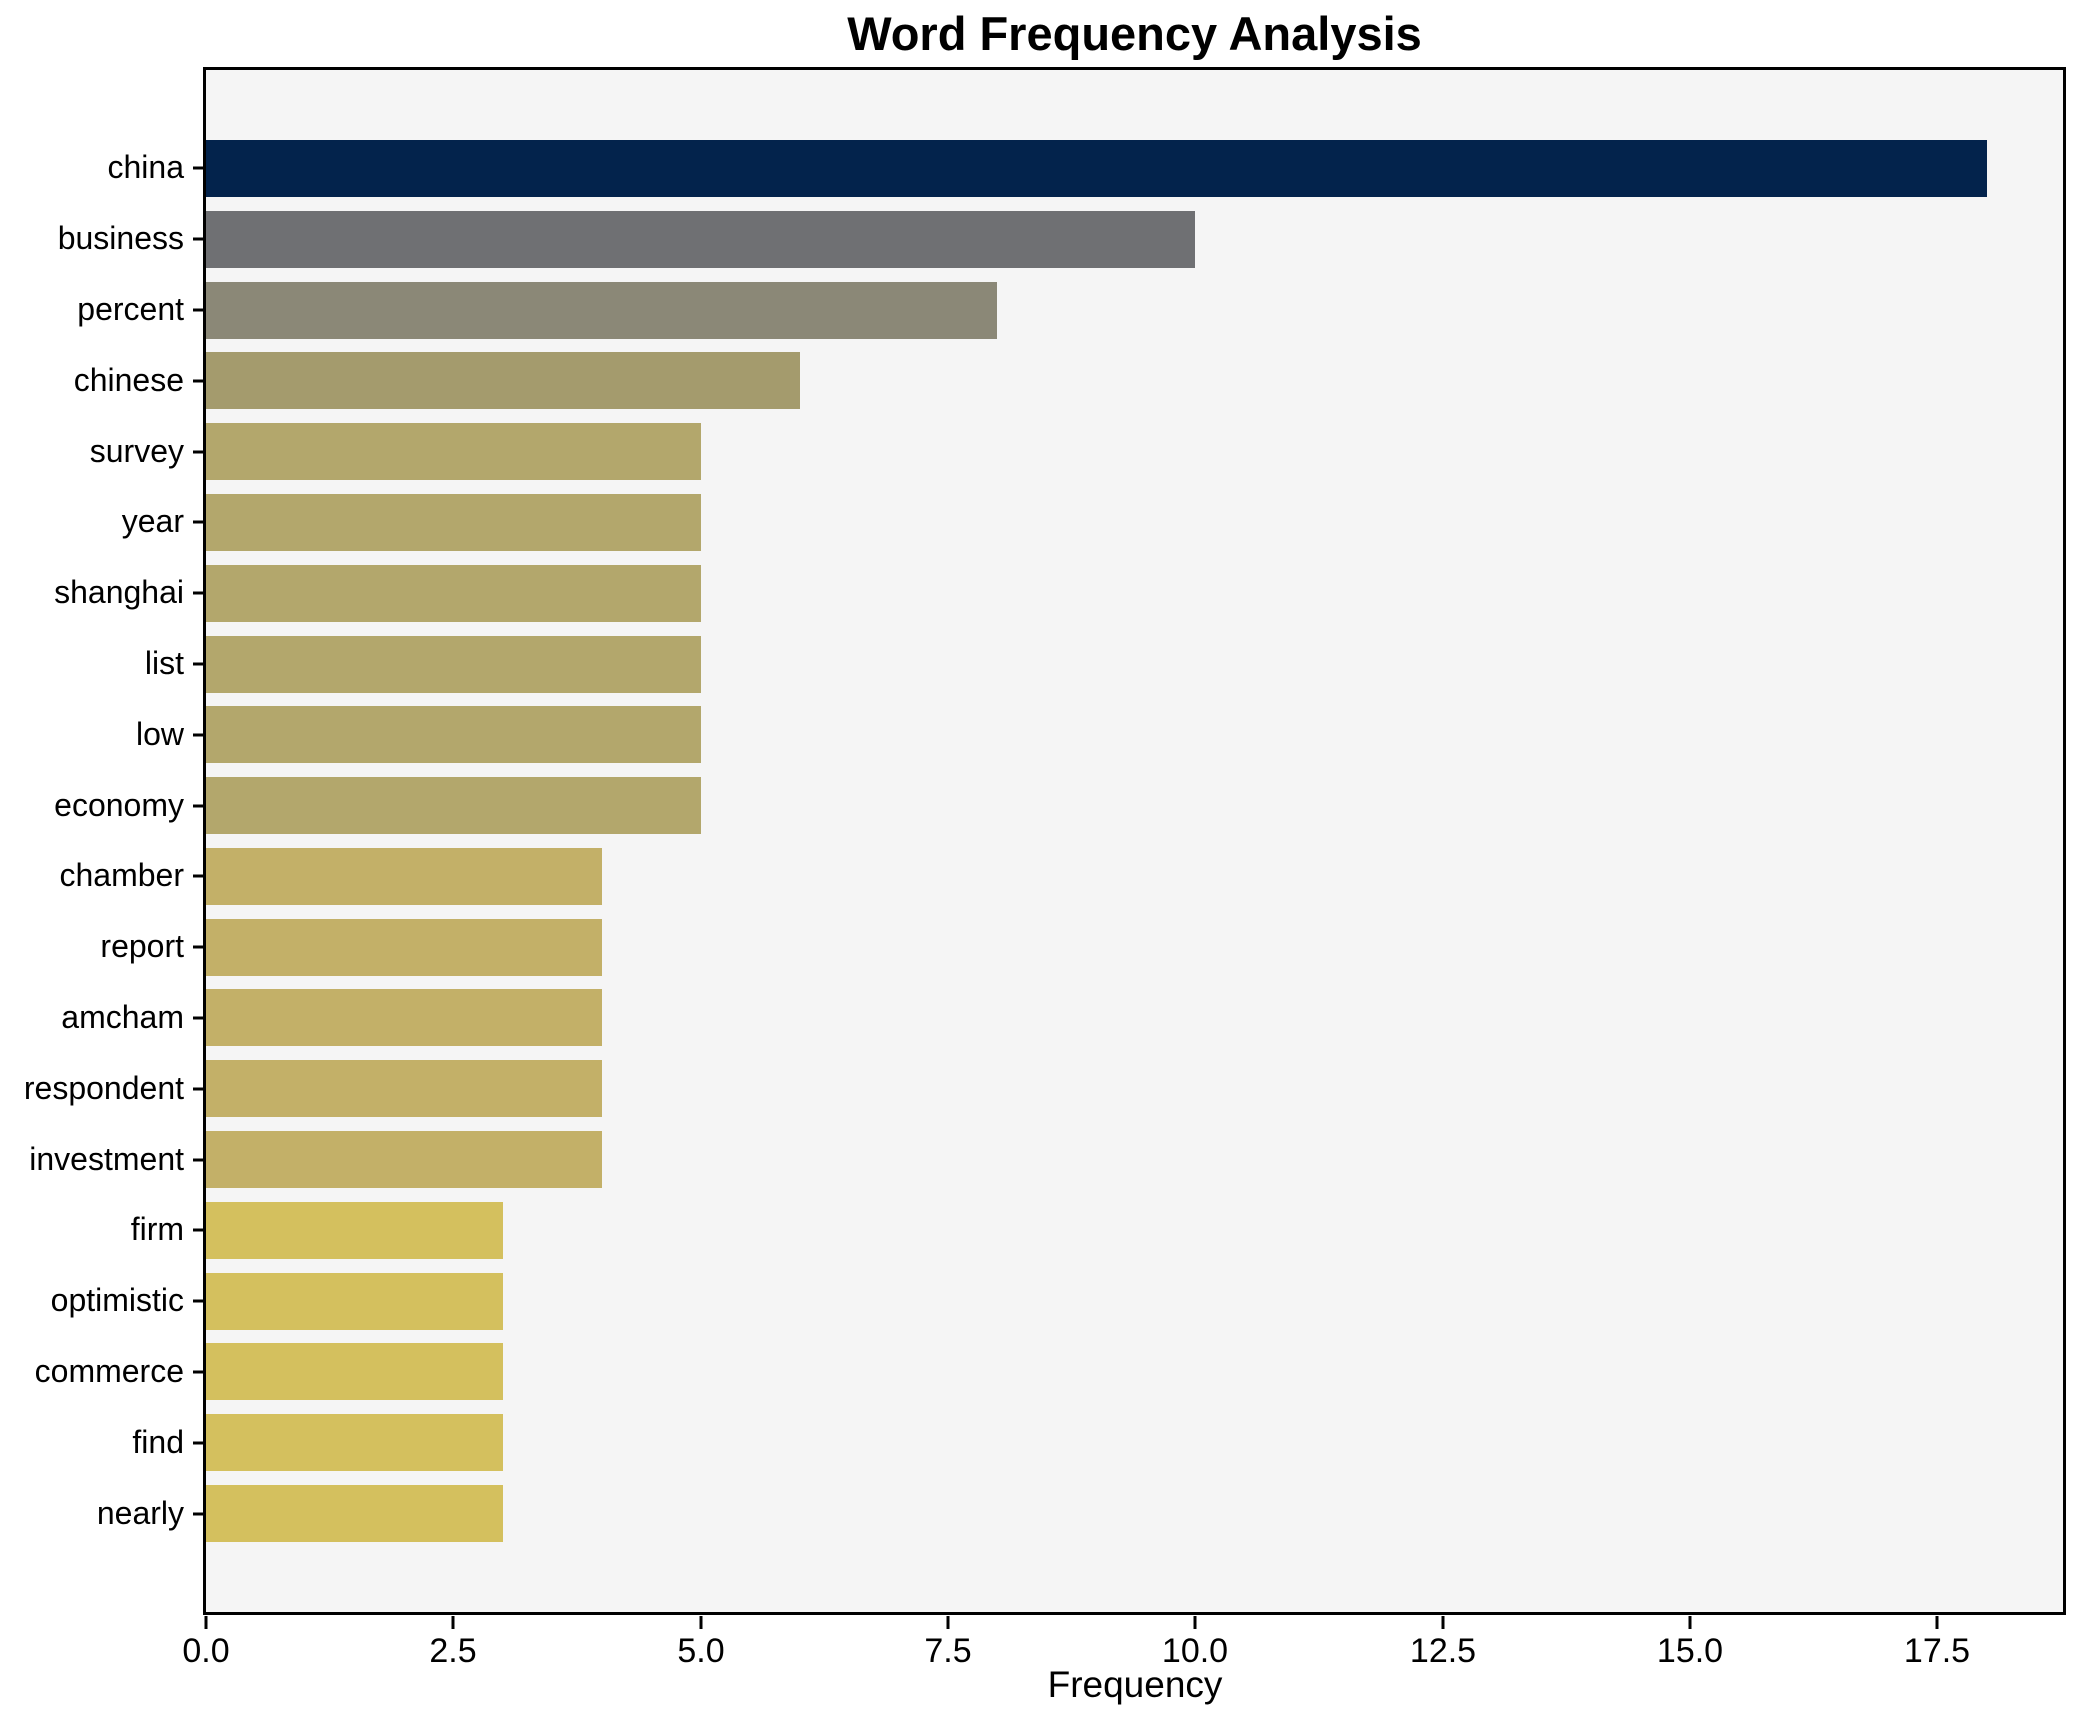 Image resolution: width=2086 pixels, height=1722 pixels. Describe the element at coordinates (1690, 1651) in the screenshot. I see `x-tick-label: 15.0` at that location.